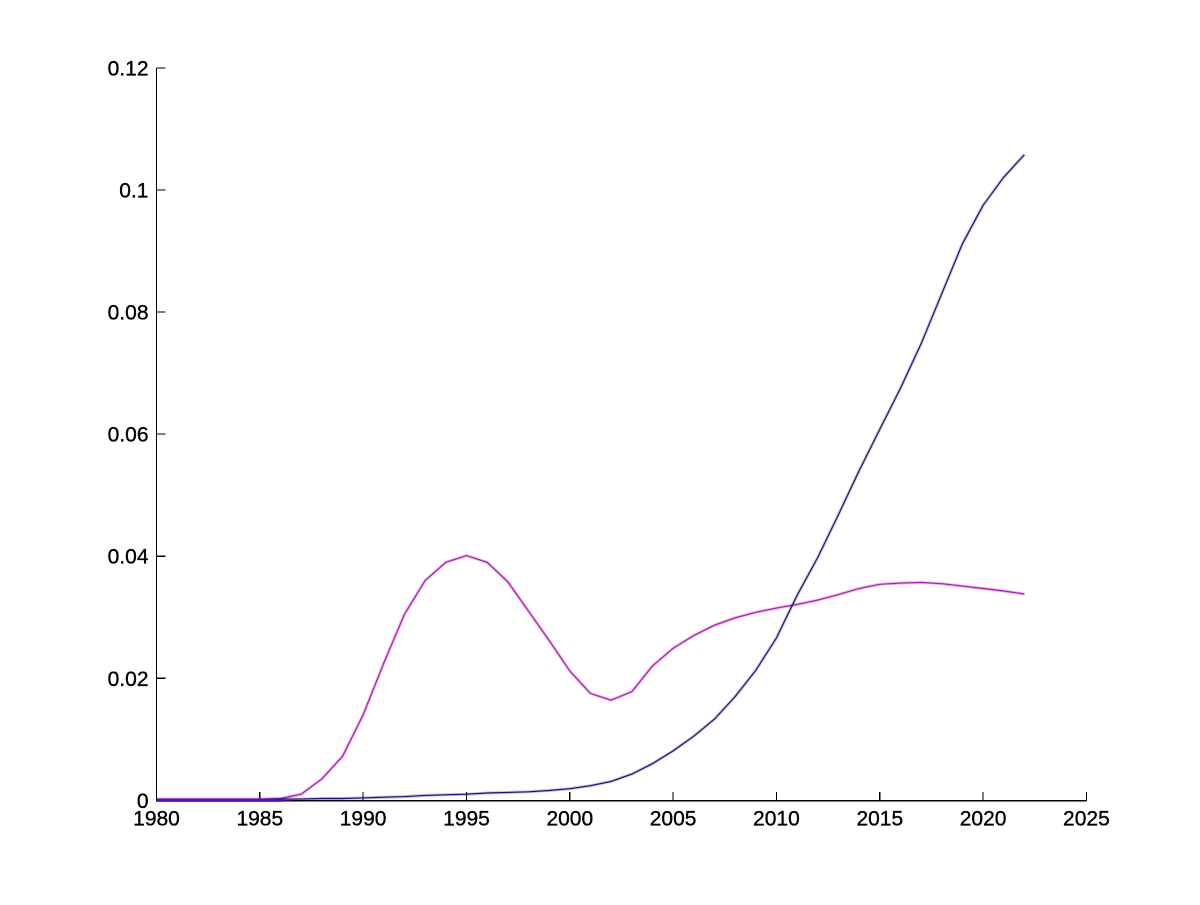 The height and width of the screenshot is (905, 1200). What do you see at coordinates (128, 313) in the screenshot?
I see `svg-text: 0.08` at bounding box center [128, 313].